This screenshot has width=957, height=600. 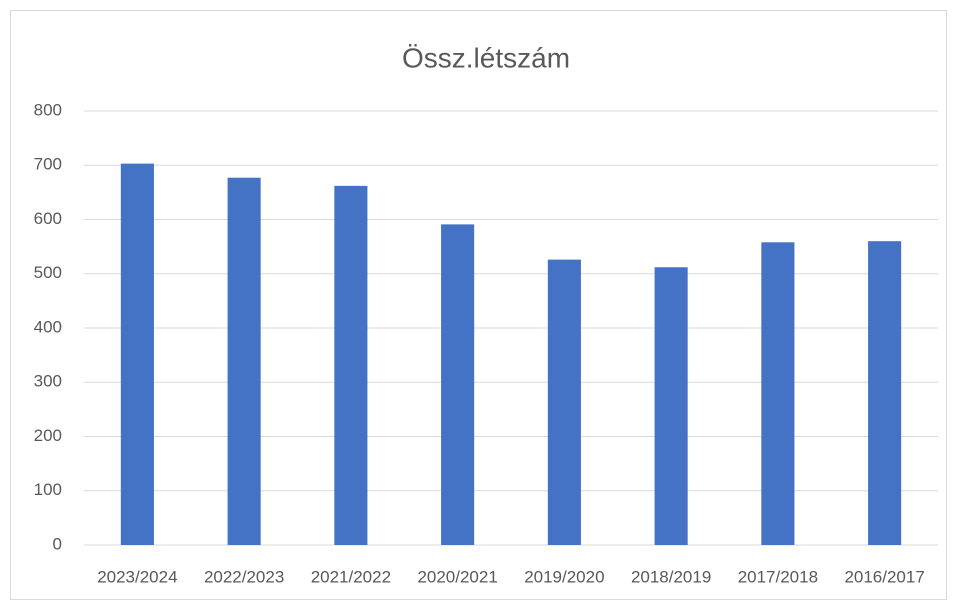 What do you see at coordinates (48, 489) in the screenshot?
I see `y-tick-label: 100` at bounding box center [48, 489].